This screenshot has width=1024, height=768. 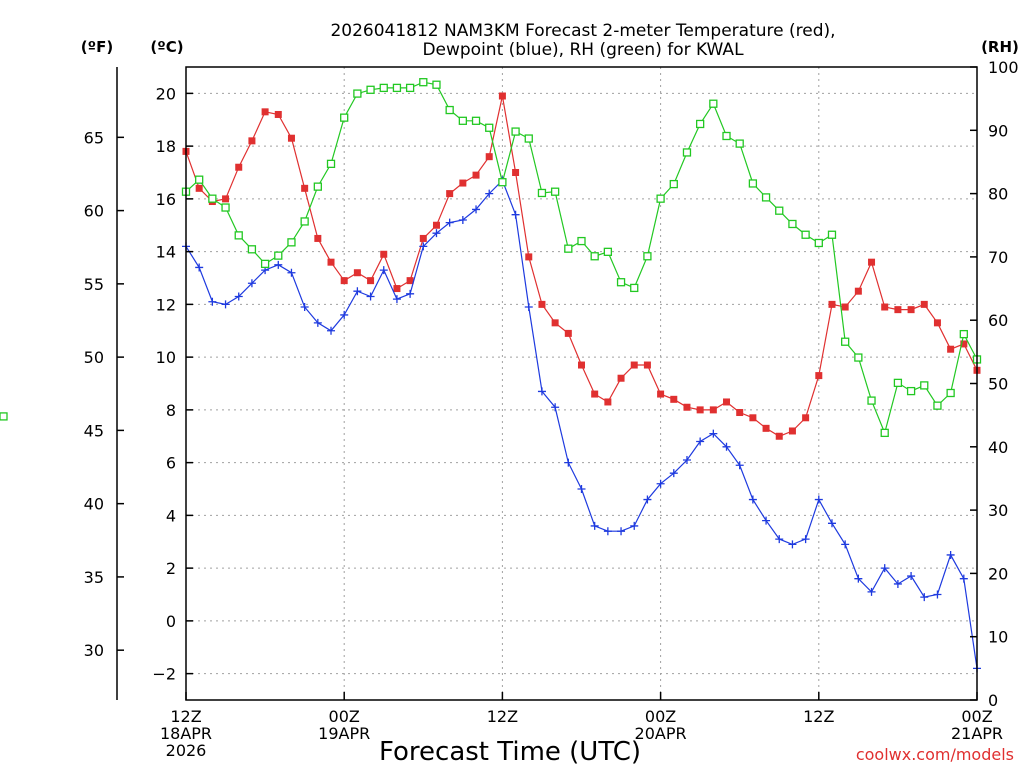 I want to click on celsius-unit-label: (ºC), so click(x=166, y=47).